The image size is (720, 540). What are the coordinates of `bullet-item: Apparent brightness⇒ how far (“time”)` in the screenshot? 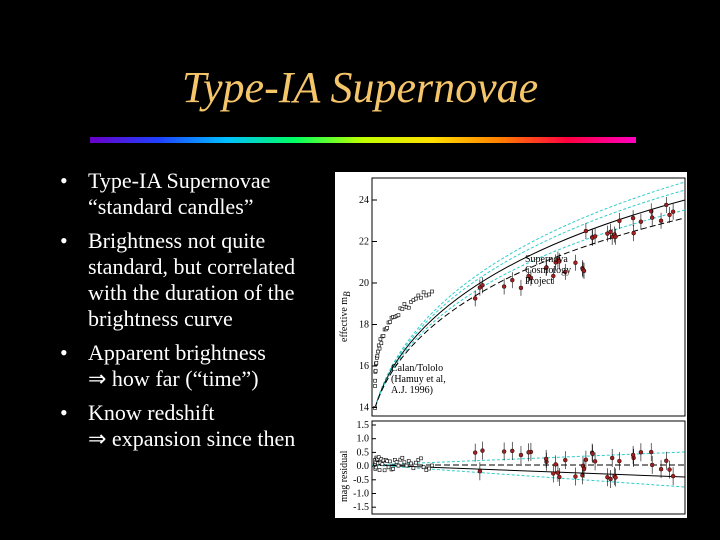 It's located at (195, 366).